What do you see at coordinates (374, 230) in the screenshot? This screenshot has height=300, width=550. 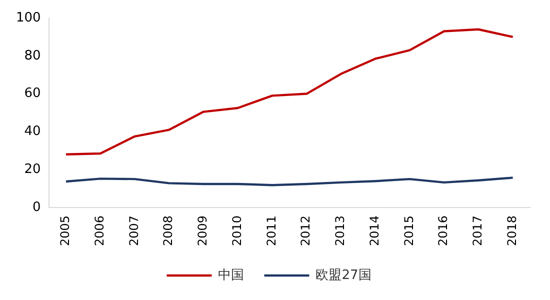 I see `x-tick-label: 2014` at bounding box center [374, 230].